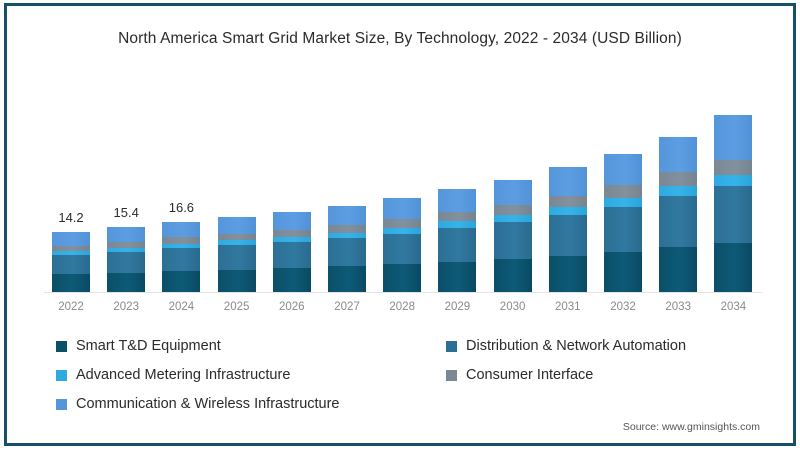 The width and height of the screenshot is (800, 450). I want to click on legend-item-advanced-metering-infrastructure: Advanced Metering Infrastructure, so click(173, 375).